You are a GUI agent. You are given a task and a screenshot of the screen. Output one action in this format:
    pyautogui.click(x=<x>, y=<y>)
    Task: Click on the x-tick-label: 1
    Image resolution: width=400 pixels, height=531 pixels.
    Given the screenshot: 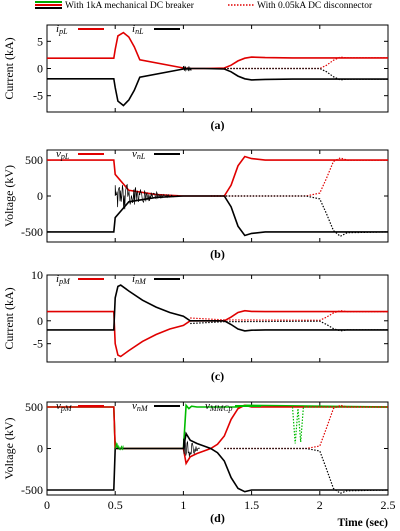 What is the action you would take?
    pyautogui.click(x=183, y=505)
    